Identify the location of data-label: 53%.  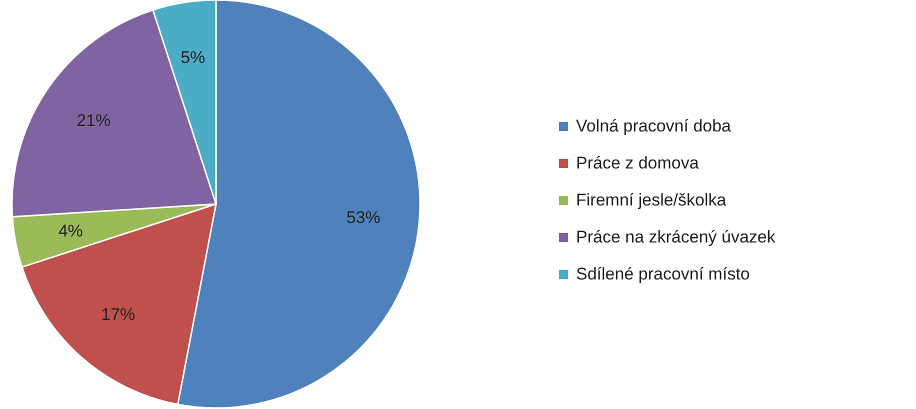
(363, 217).